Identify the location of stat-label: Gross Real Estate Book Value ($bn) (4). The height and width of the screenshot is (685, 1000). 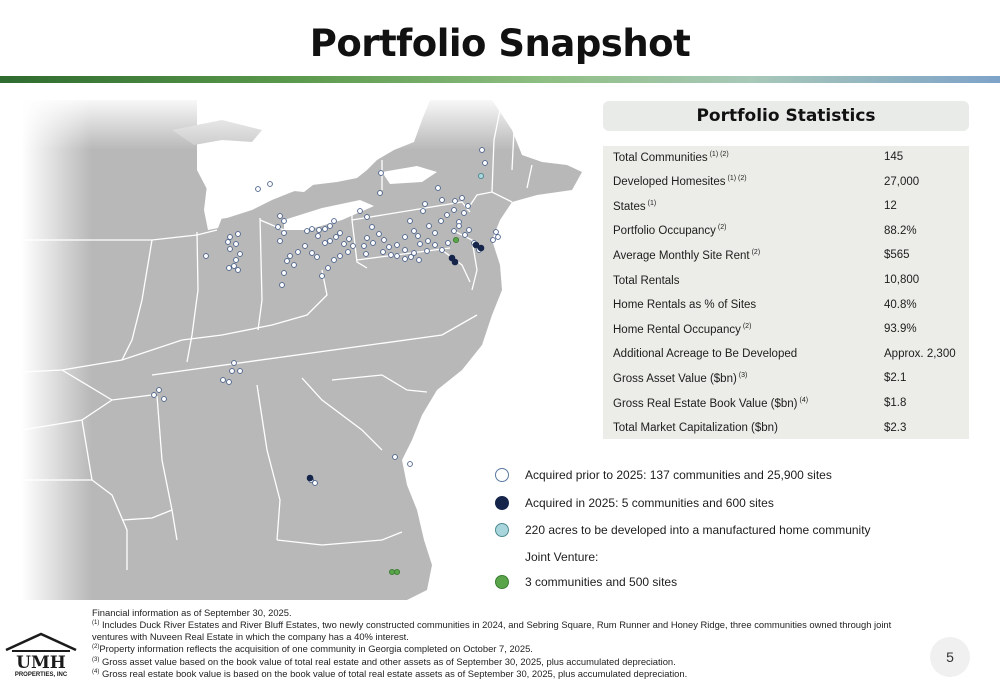
(711, 403).